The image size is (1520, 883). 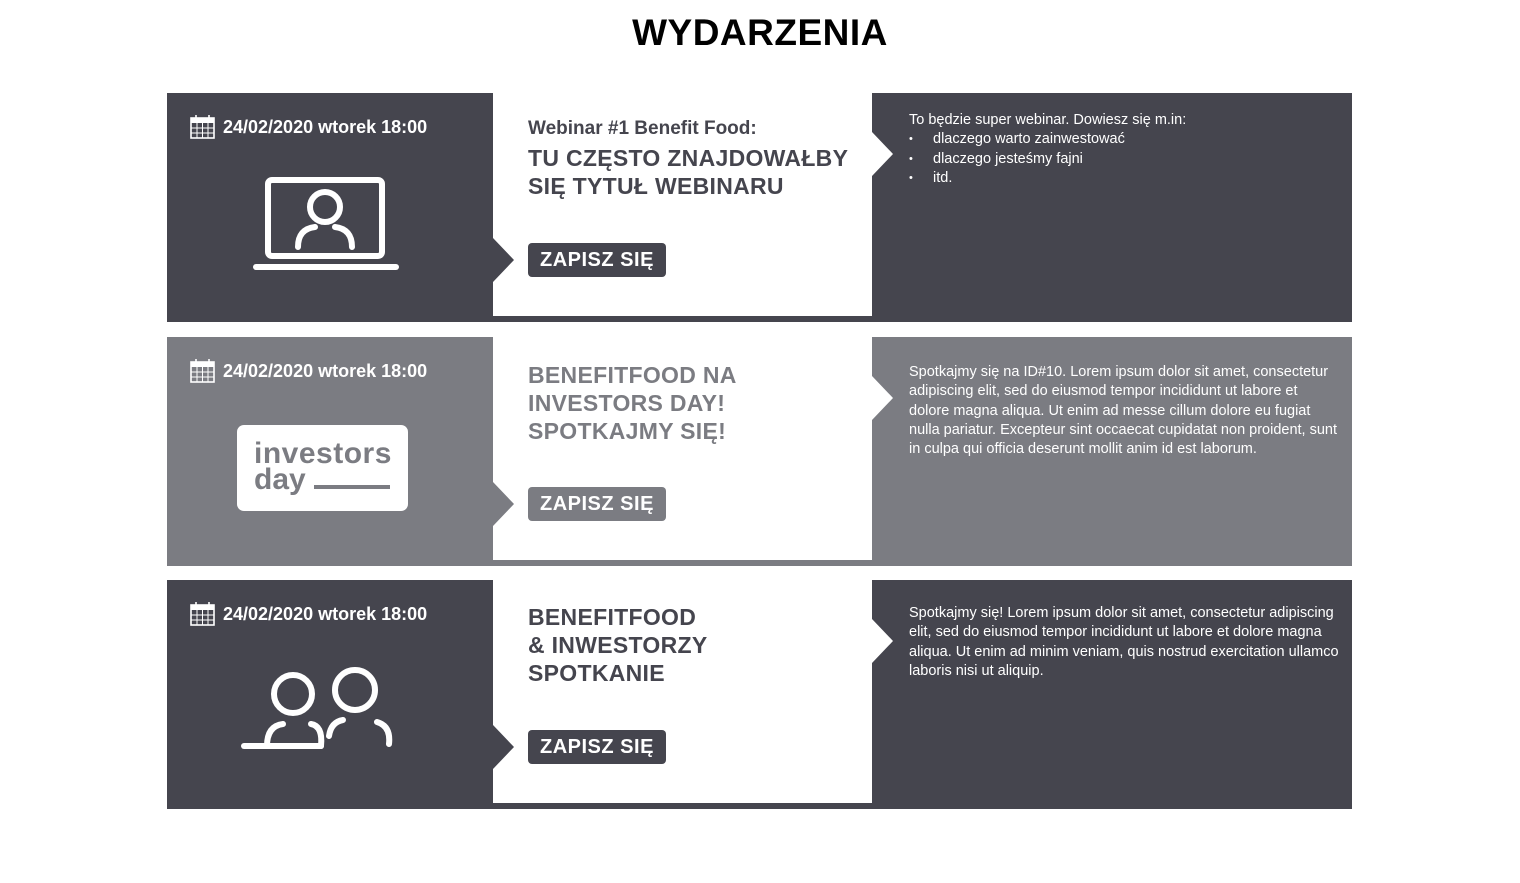 What do you see at coordinates (1125, 140) in the screenshot?
I see `list-item: dlaczego warto zainwestować` at bounding box center [1125, 140].